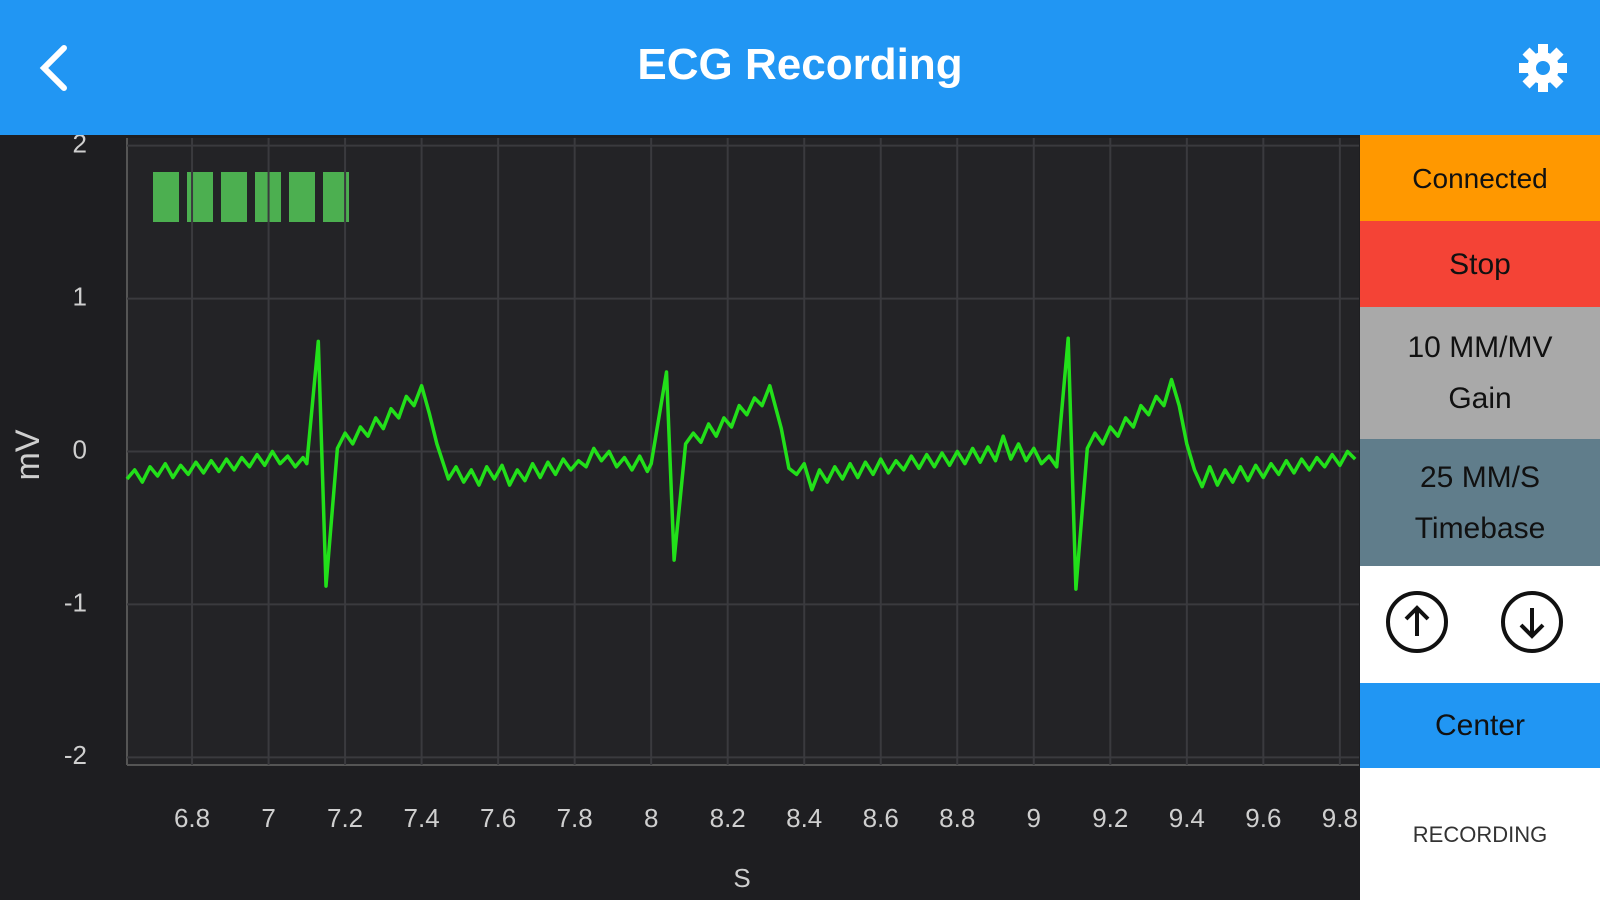 This screenshot has width=1600, height=900. I want to click on center-button: Center, so click(1480, 725).